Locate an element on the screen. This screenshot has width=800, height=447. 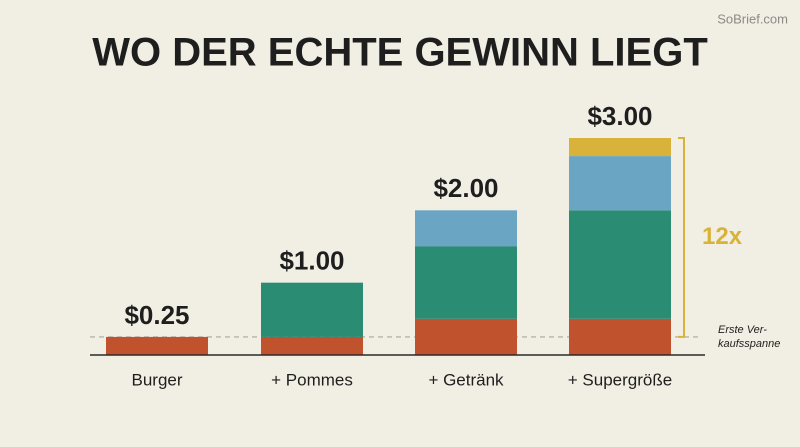
x-tick-label: + Supergröße is located at coordinates (620, 379).